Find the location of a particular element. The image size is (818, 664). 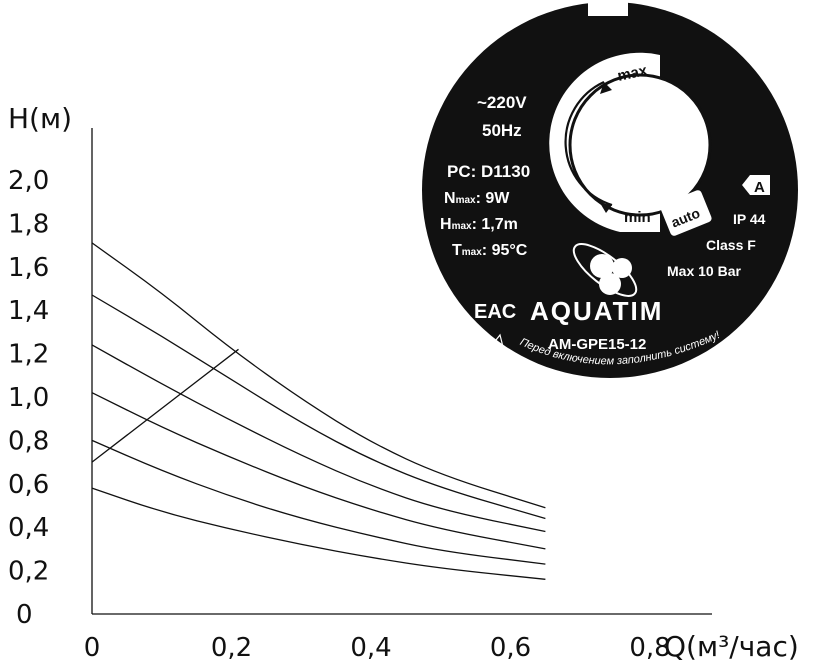

y-tick-label: 0 is located at coordinates (24, 615).